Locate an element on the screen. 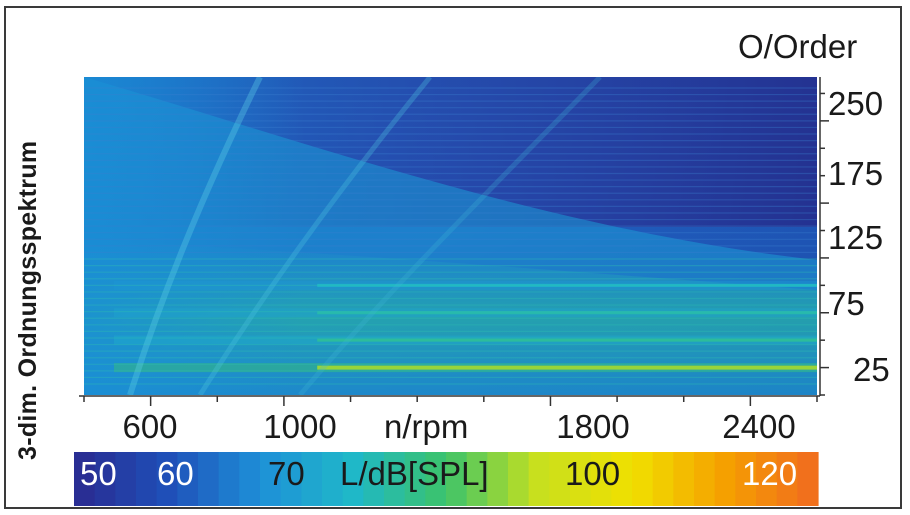 This screenshot has width=910, height=515. colorbar is located at coordinates (446, 479).